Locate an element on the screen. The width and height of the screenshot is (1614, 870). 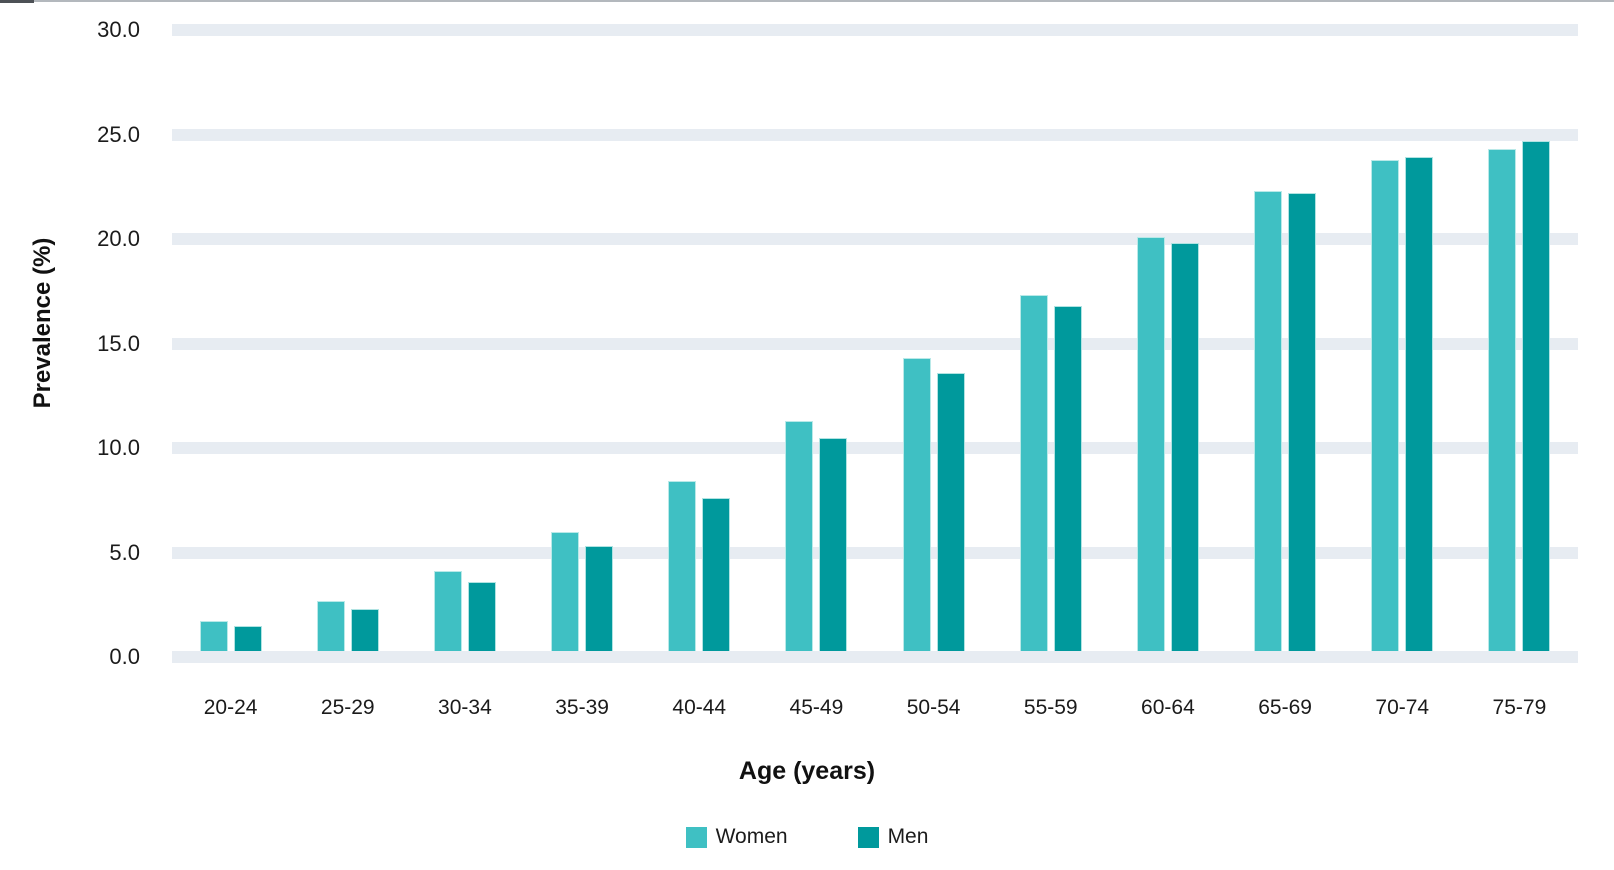
y-tick-label: 5.0 is located at coordinates (124, 552).